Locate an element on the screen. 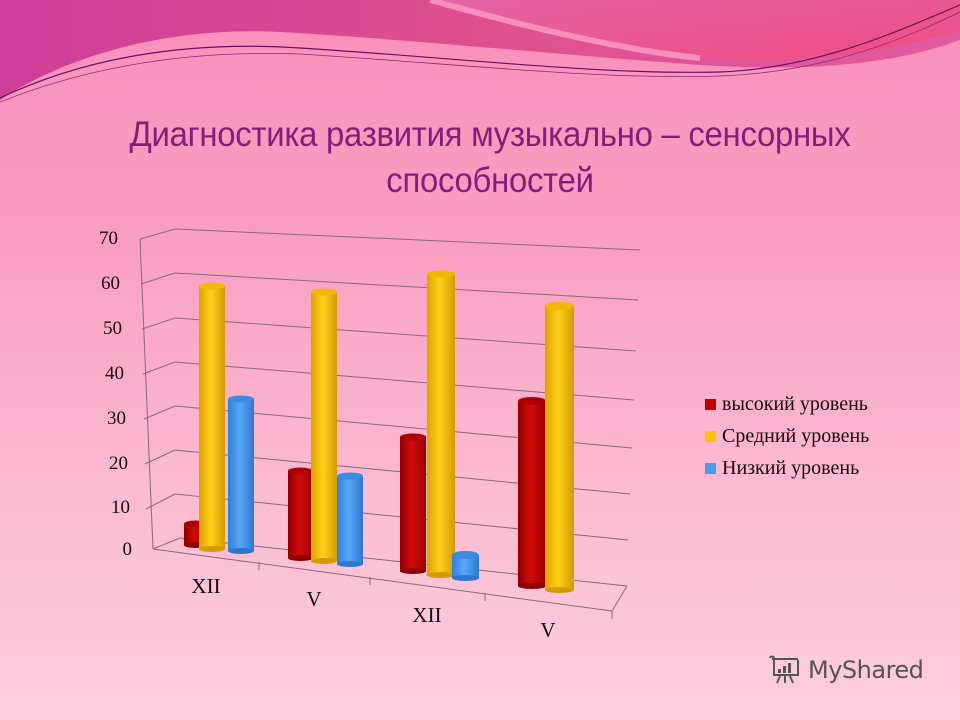 The width and height of the screenshot is (960, 720). legend-swatch-low is located at coordinates (710, 468).